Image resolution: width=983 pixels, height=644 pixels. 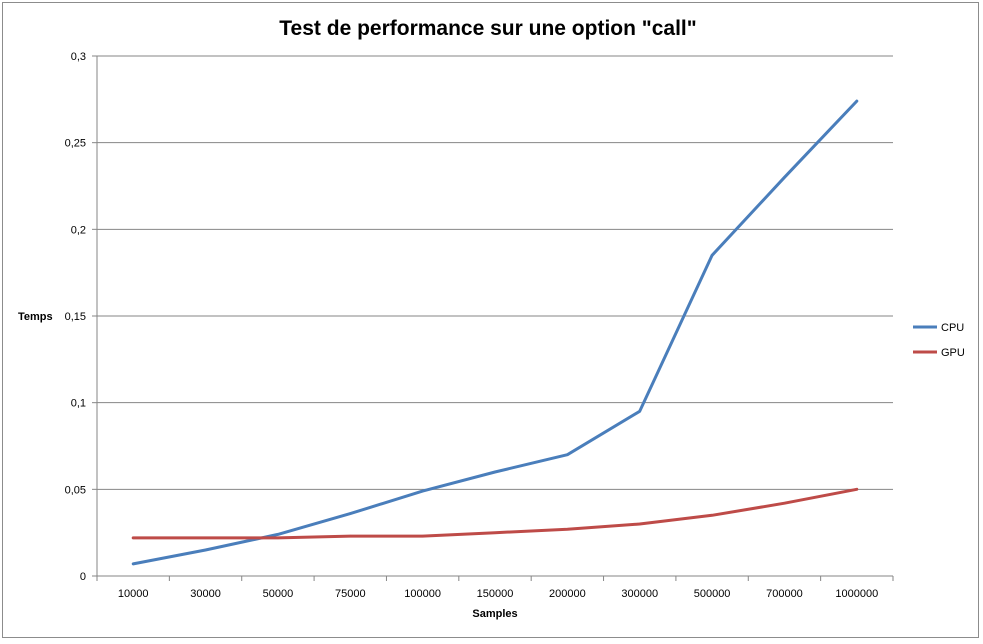 I want to click on x-tick-label: 150000, so click(x=495, y=594).